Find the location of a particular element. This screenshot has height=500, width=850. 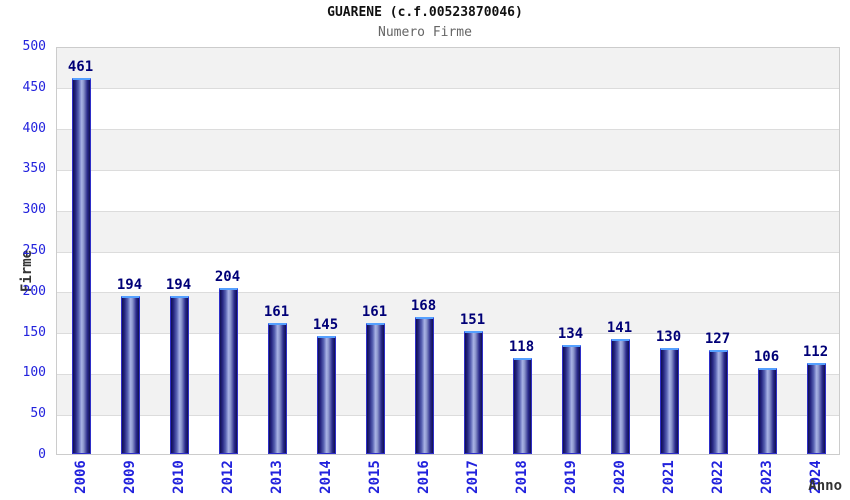

x-tick-label-2009: 2009 is located at coordinates (129, 477).